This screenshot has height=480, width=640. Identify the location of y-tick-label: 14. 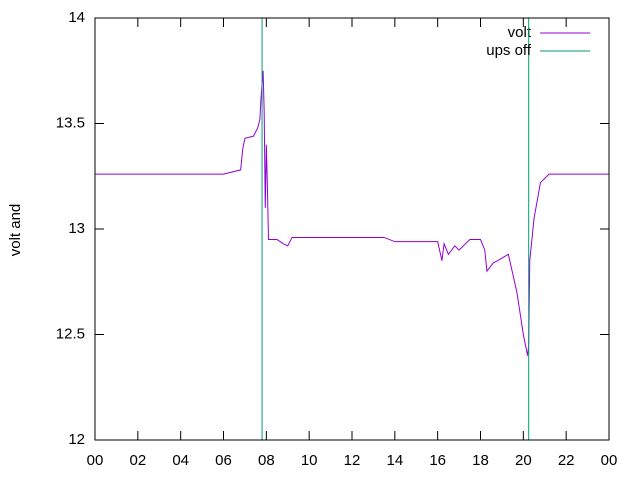
(76, 17).